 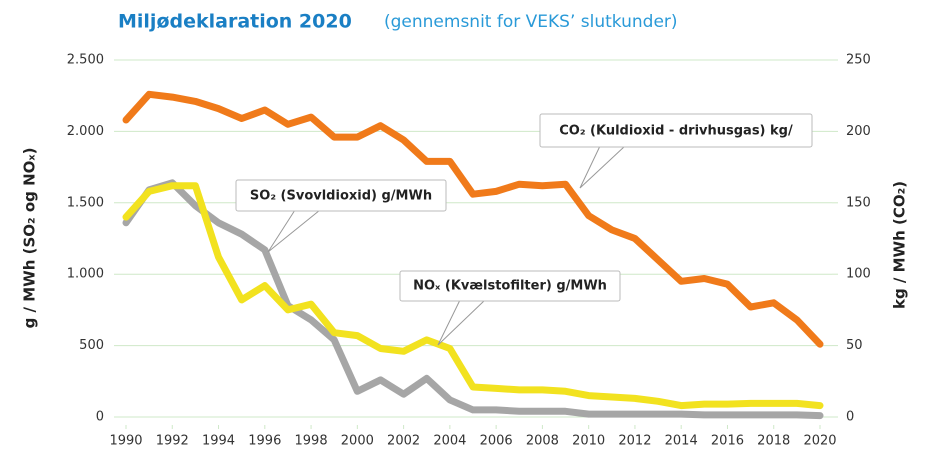 I want to click on callout-so2: SO₂ (Svovldioxid) g/MWh, so click(x=341, y=216).